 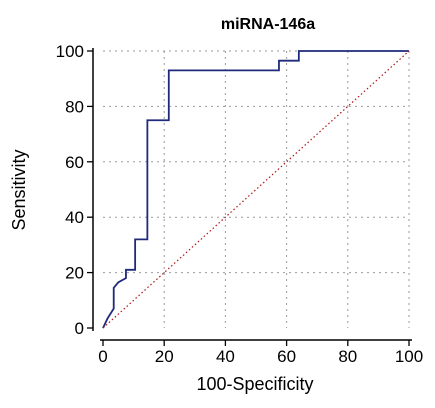 I want to click on x-tick-label: 40, so click(x=225, y=356).